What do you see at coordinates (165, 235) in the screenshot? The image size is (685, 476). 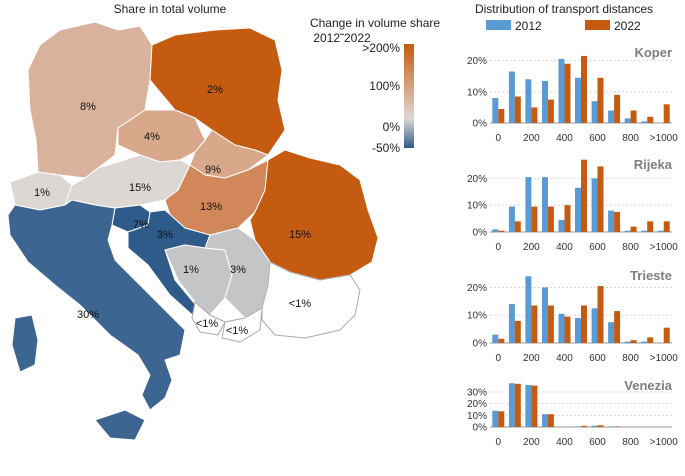 I see `label-croatia: 3%` at bounding box center [165, 235].